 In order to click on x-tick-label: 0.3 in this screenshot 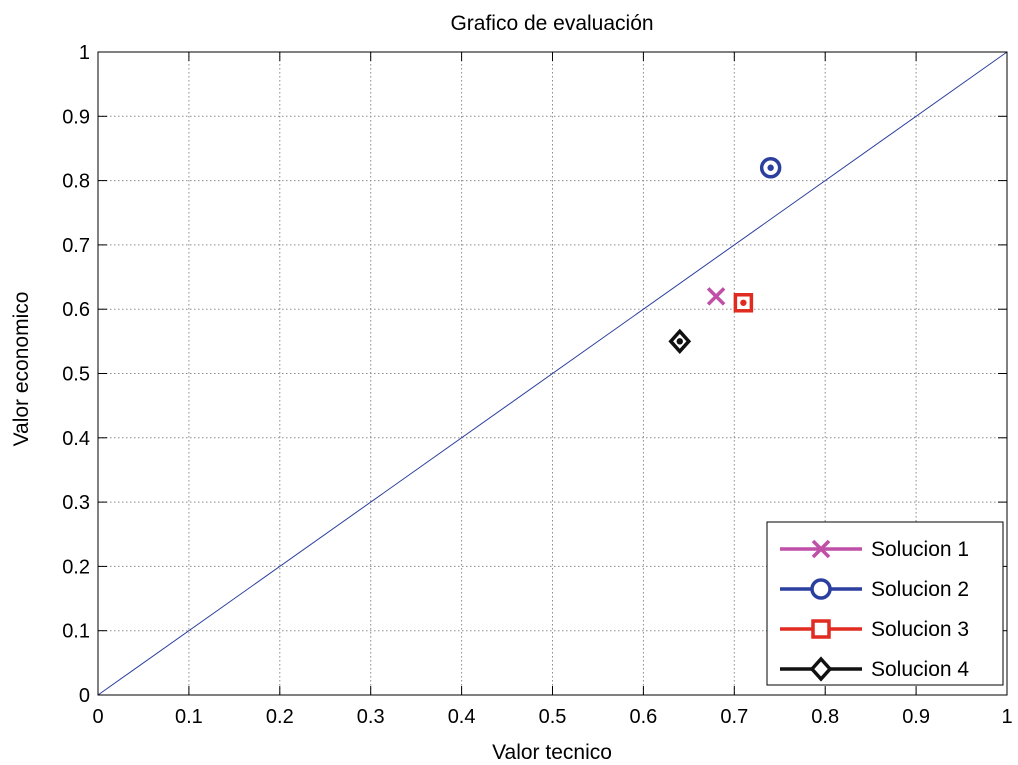, I will do `click(371, 717)`.